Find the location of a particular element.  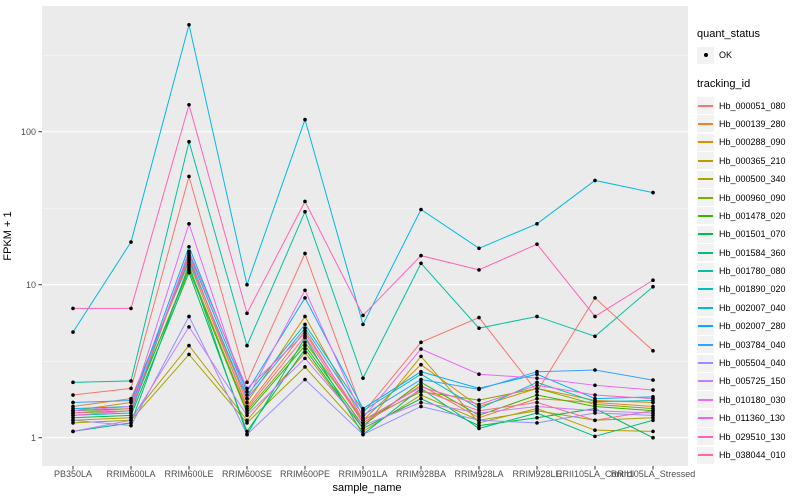

legend-entry-label: OK is located at coordinates (726, 55).